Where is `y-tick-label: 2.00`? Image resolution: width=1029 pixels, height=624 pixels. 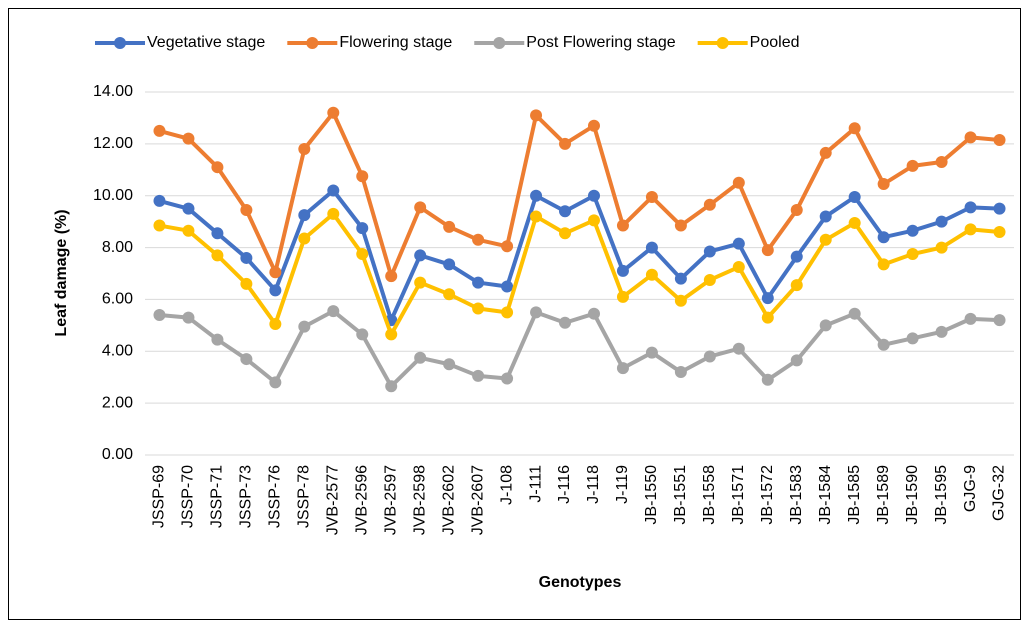 y-tick-label: 2.00 is located at coordinates (117, 402).